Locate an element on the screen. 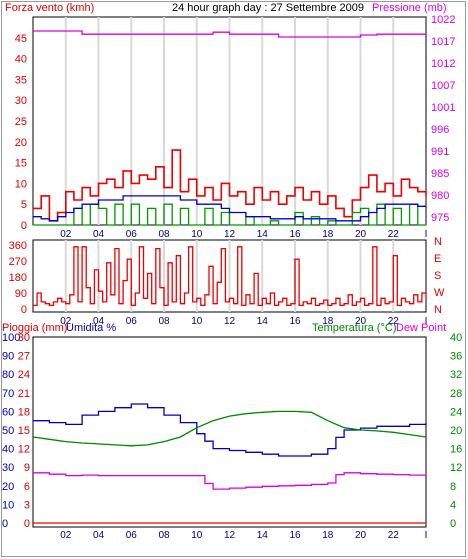  y2-tick-label: 985 is located at coordinates (440, 174).